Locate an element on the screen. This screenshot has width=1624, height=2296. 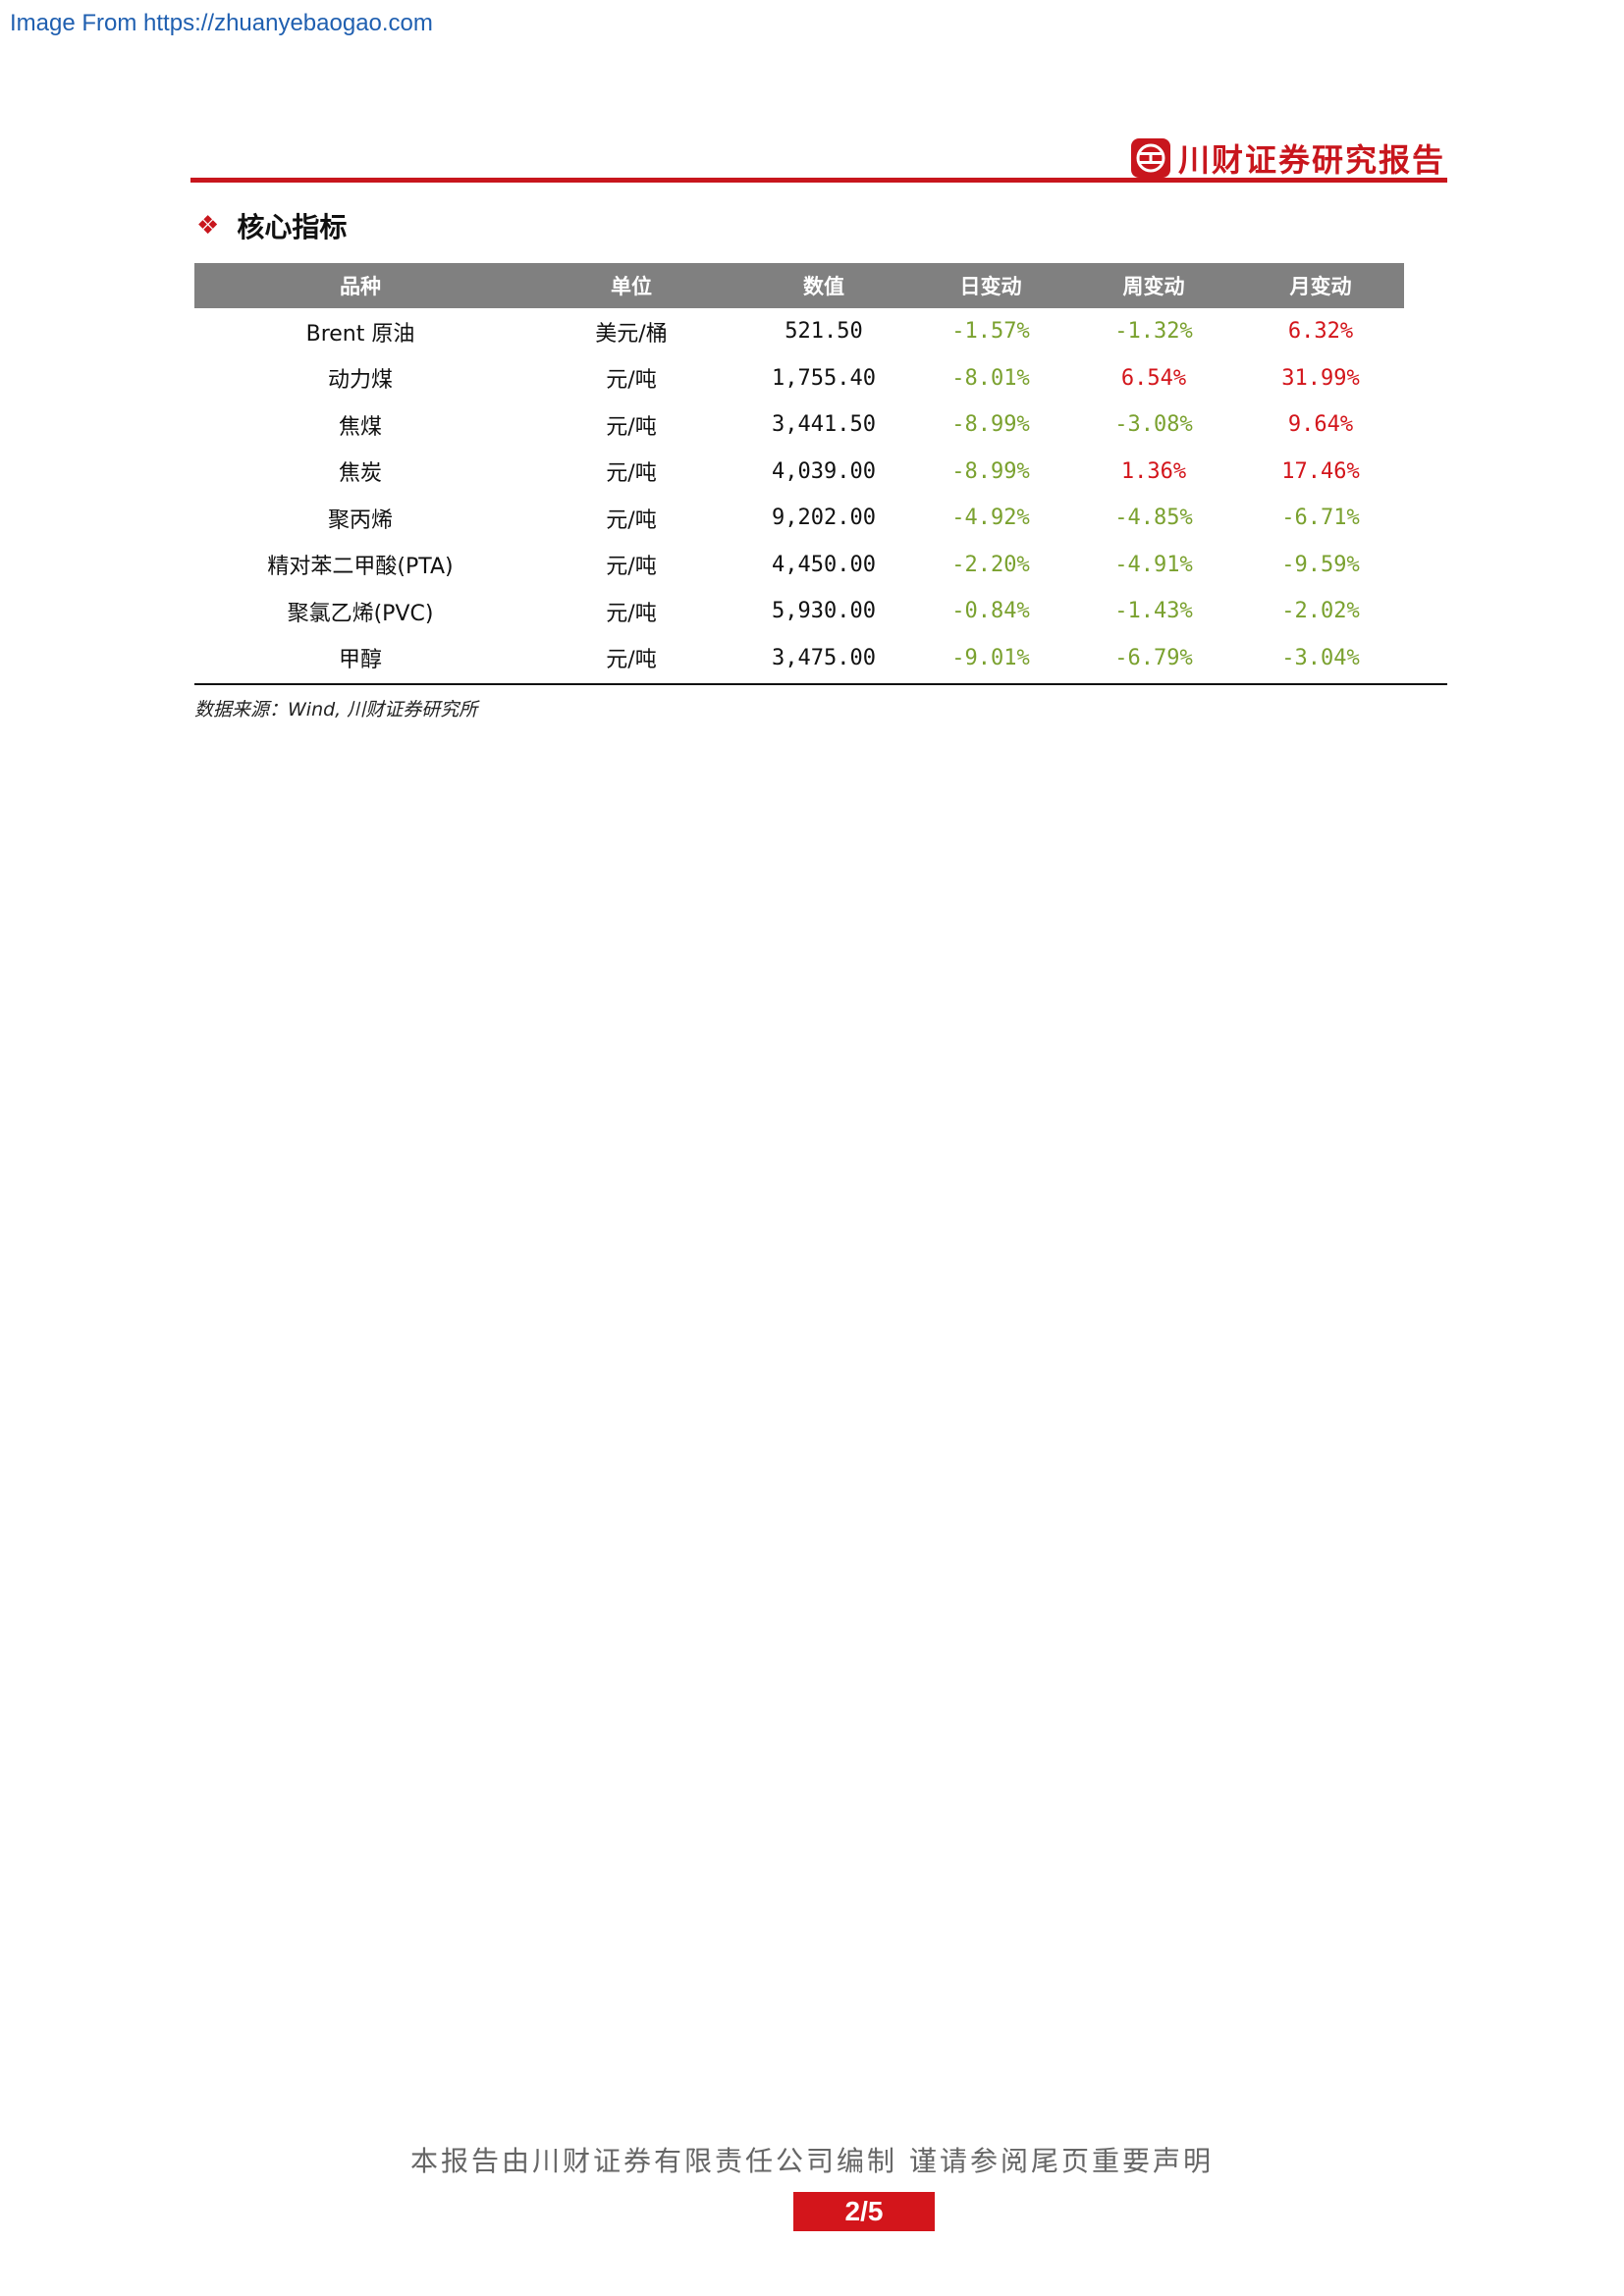
cell-value: 3,441.50 is located at coordinates (824, 425).